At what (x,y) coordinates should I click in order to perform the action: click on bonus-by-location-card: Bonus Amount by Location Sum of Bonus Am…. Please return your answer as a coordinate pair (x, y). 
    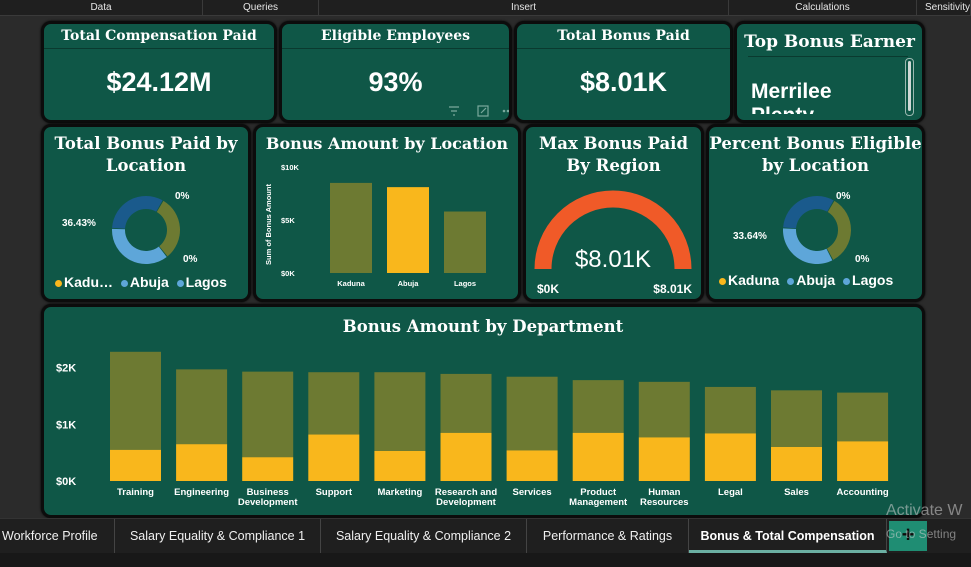
    Looking at the image, I should click on (387, 213).